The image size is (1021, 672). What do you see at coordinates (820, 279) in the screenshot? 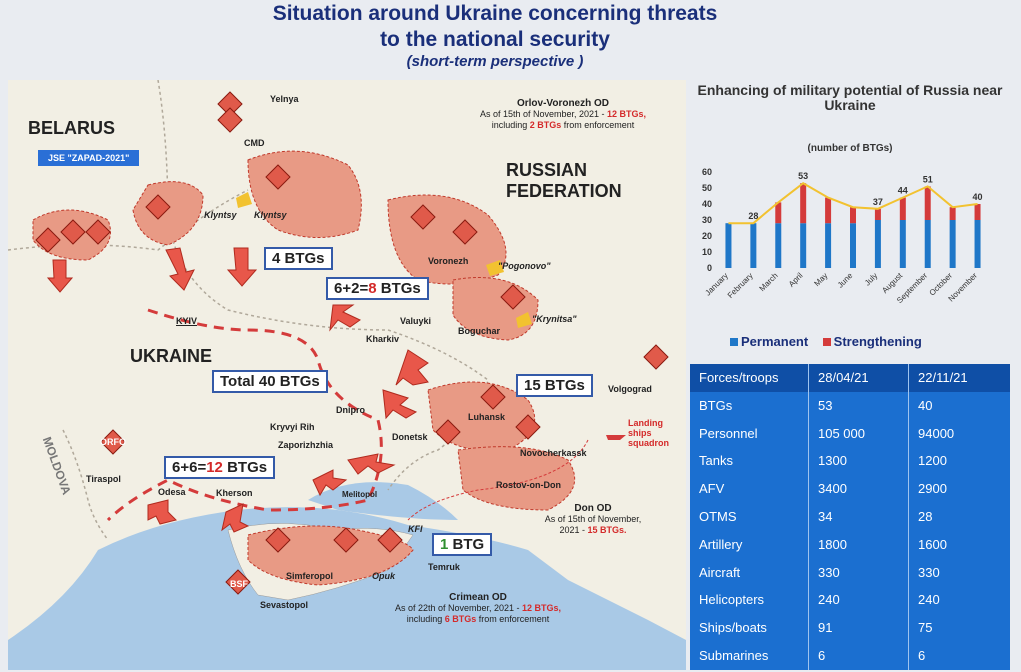
I see `x-tick-label: May` at bounding box center [820, 279].